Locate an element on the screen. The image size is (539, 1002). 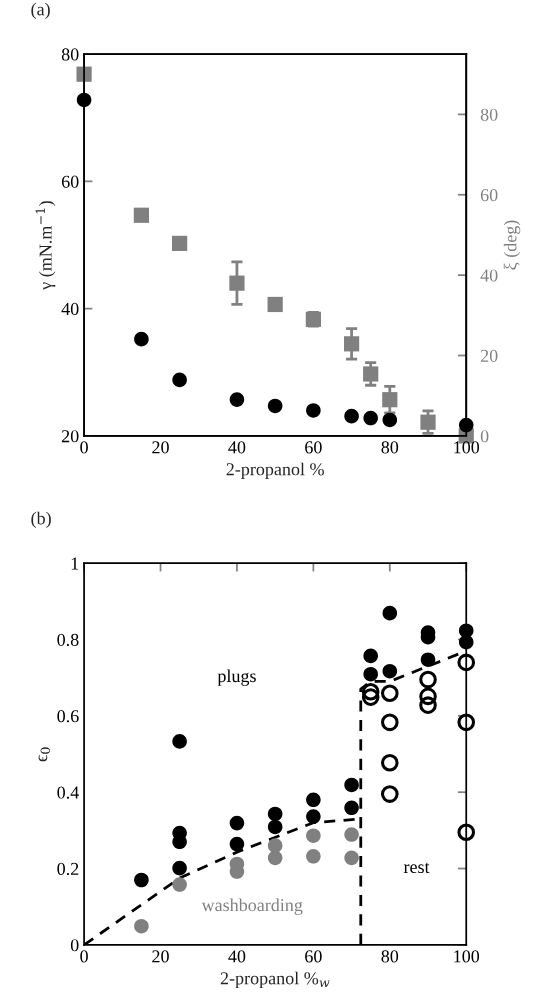
y2-axis-title: ξ (deg) is located at coordinates (512, 245).